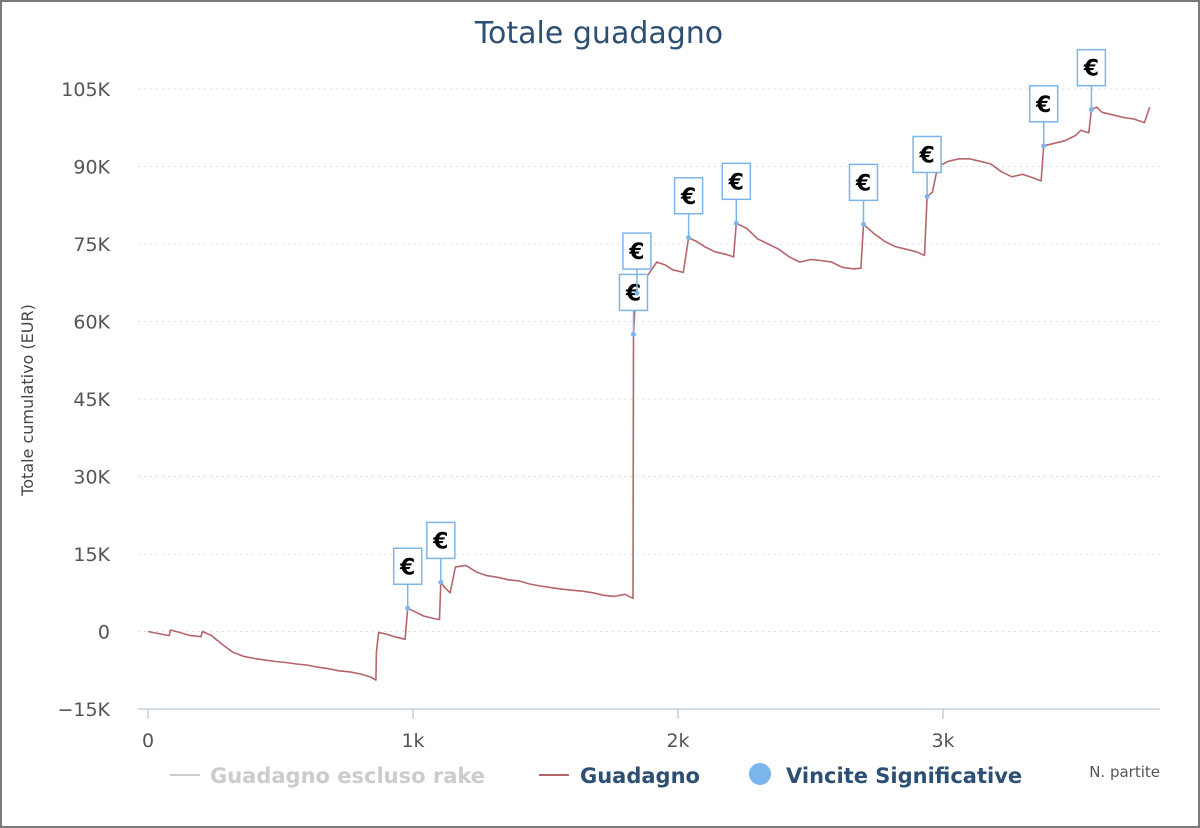  I want to click on y-tick-label: 45K, so click(91, 400).